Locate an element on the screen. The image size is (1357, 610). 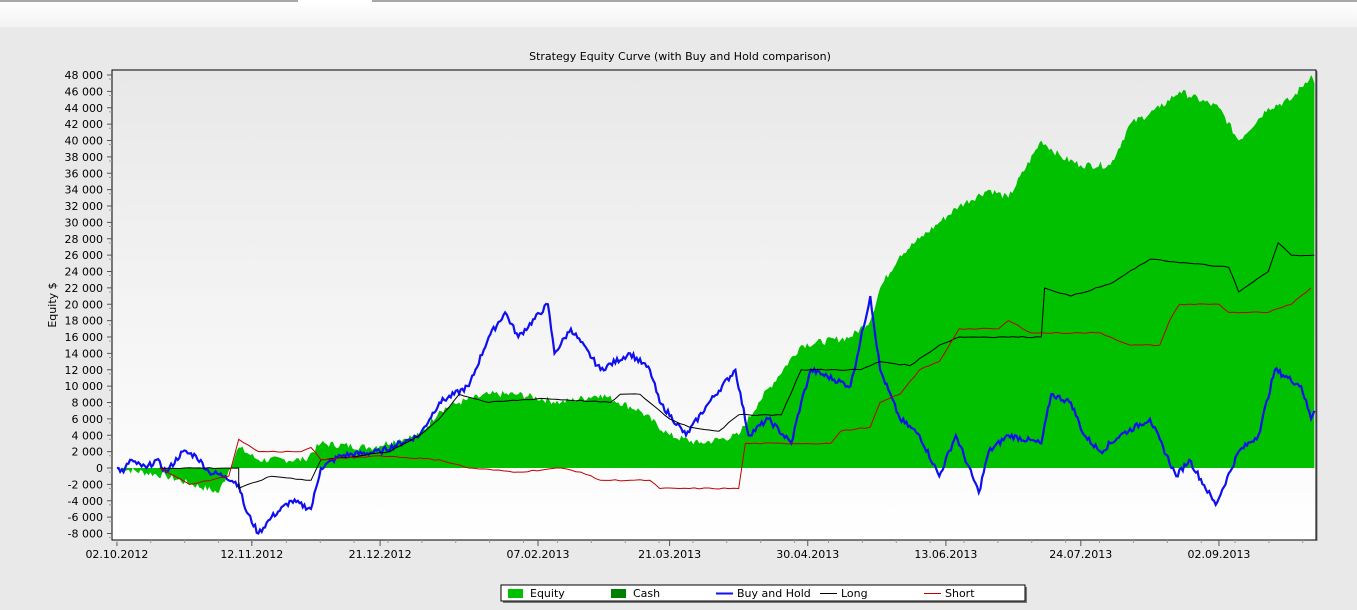
x-tick-label: 12.11.2012 is located at coordinates (251, 554).